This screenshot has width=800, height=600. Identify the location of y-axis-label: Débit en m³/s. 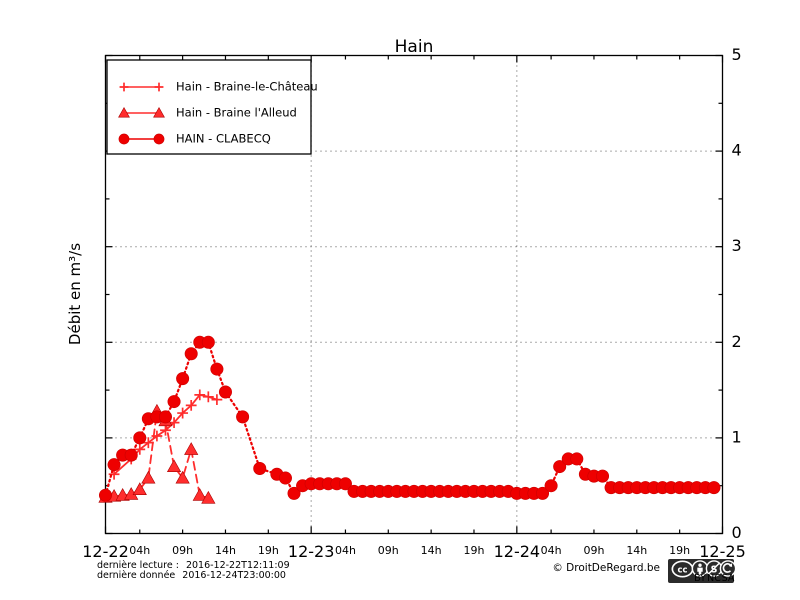
(75, 294).